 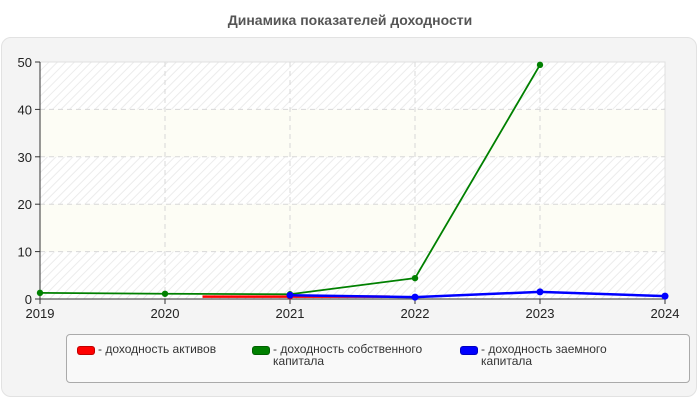 What do you see at coordinates (28, 299) in the screenshot?
I see `y-tick-label: 0` at bounding box center [28, 299].